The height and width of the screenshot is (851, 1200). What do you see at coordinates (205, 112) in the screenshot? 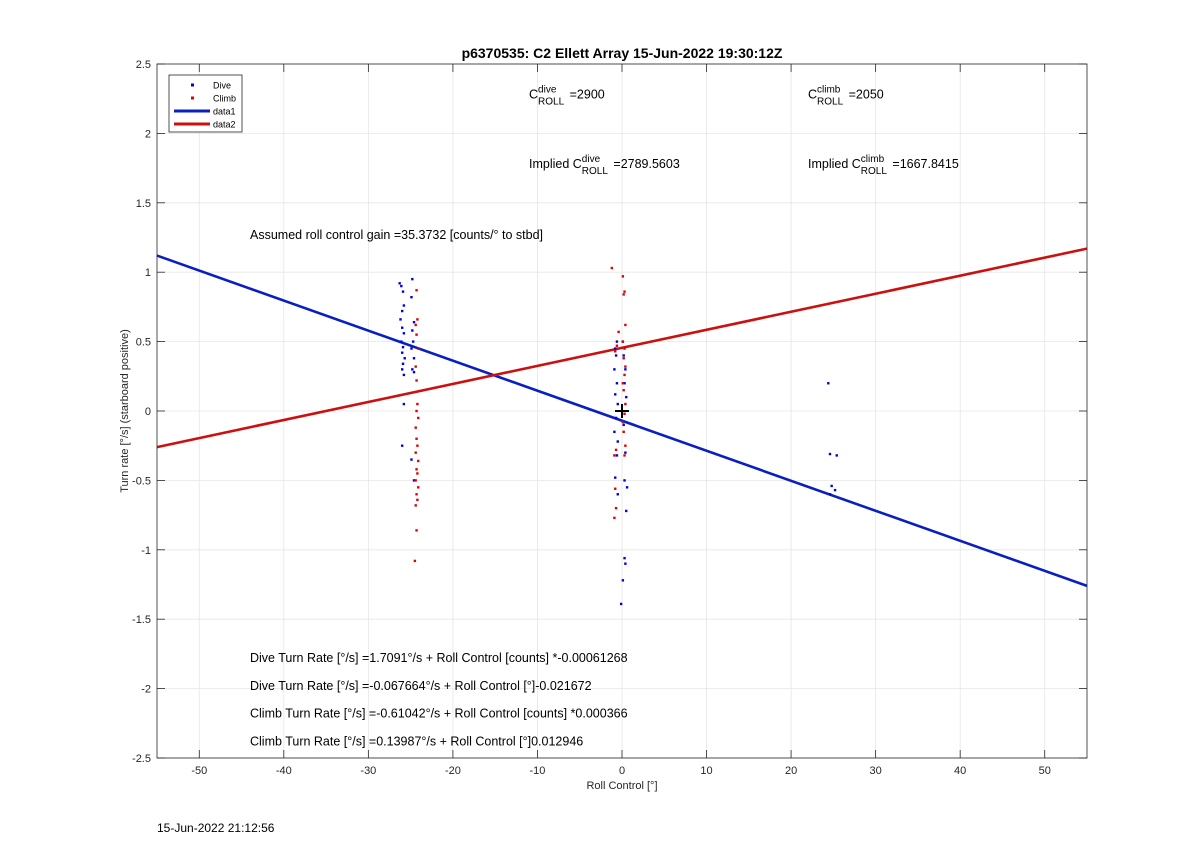
I see `legend-item-data1: data1` at bounding box center [205, 112].